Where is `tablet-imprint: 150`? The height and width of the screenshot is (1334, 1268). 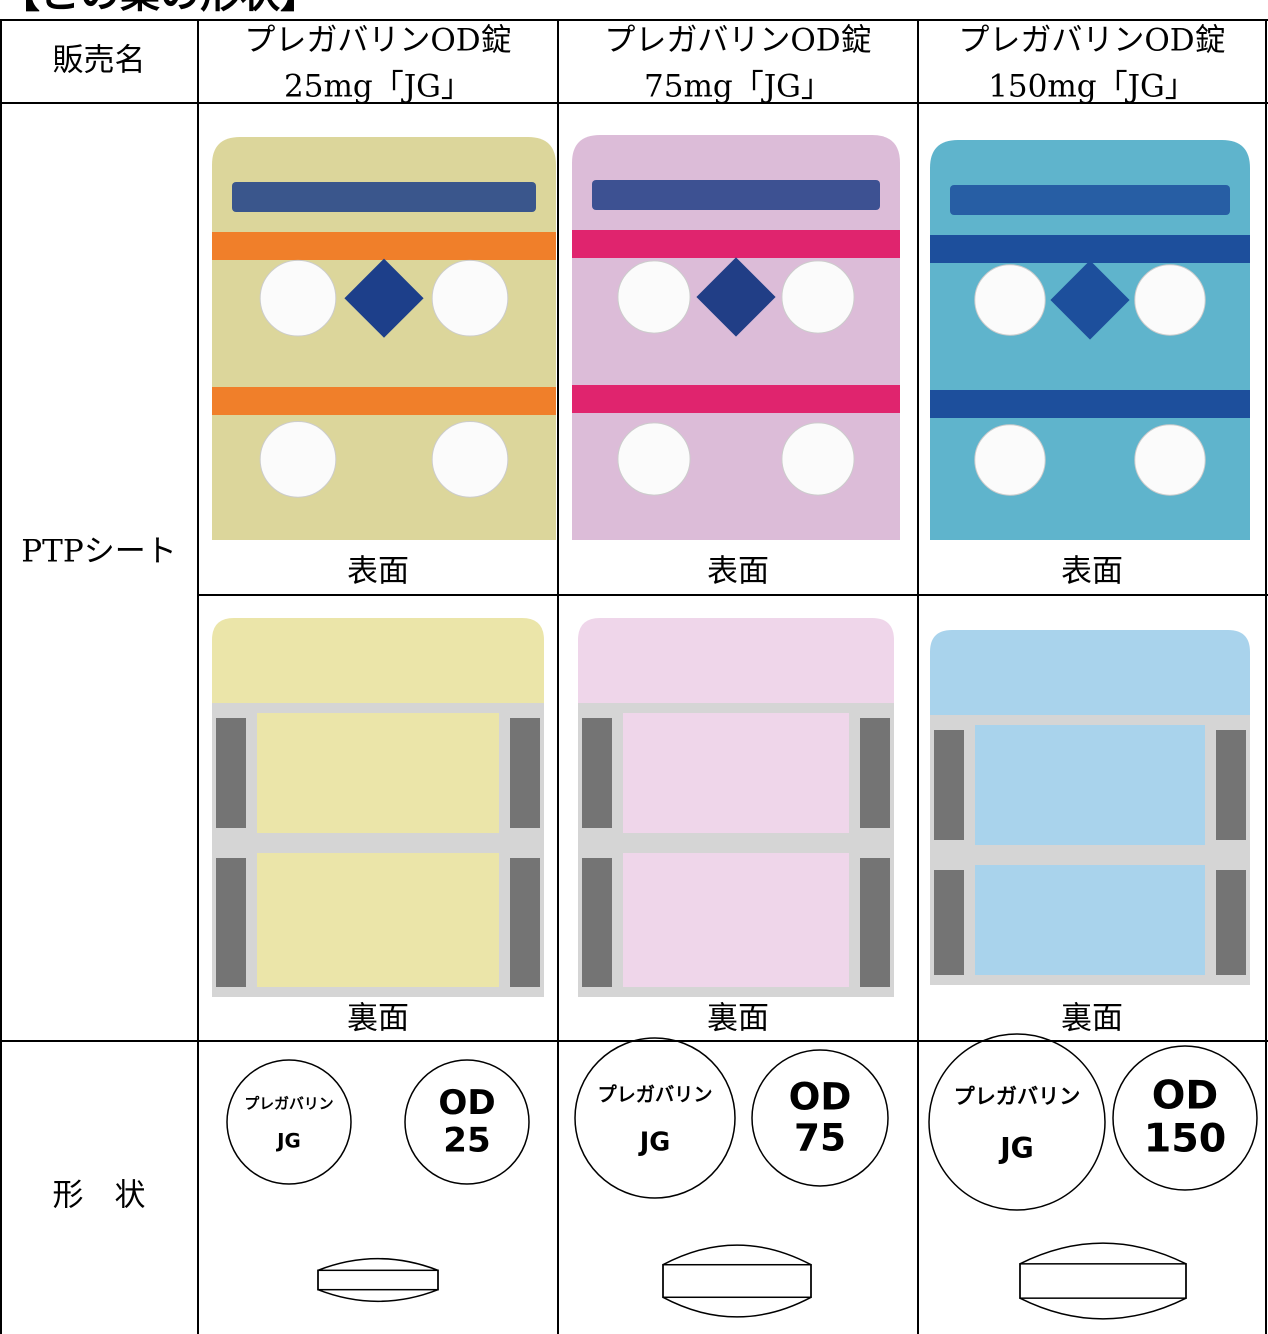
tablet-imprint: 150 is located at coordinates (1185, 1139).